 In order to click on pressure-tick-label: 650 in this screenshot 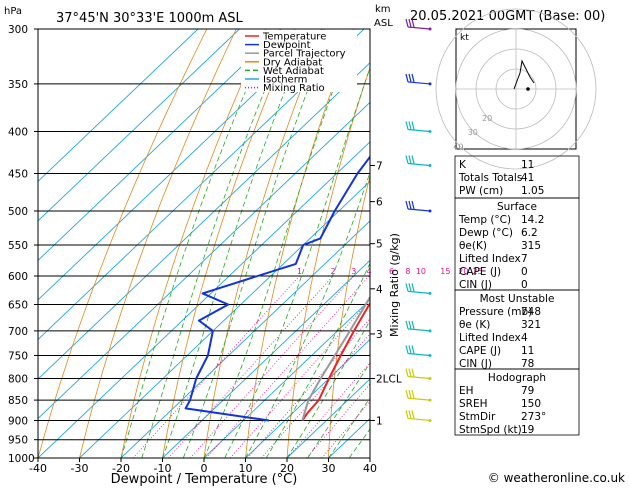, I will do `click(18, 306)`.